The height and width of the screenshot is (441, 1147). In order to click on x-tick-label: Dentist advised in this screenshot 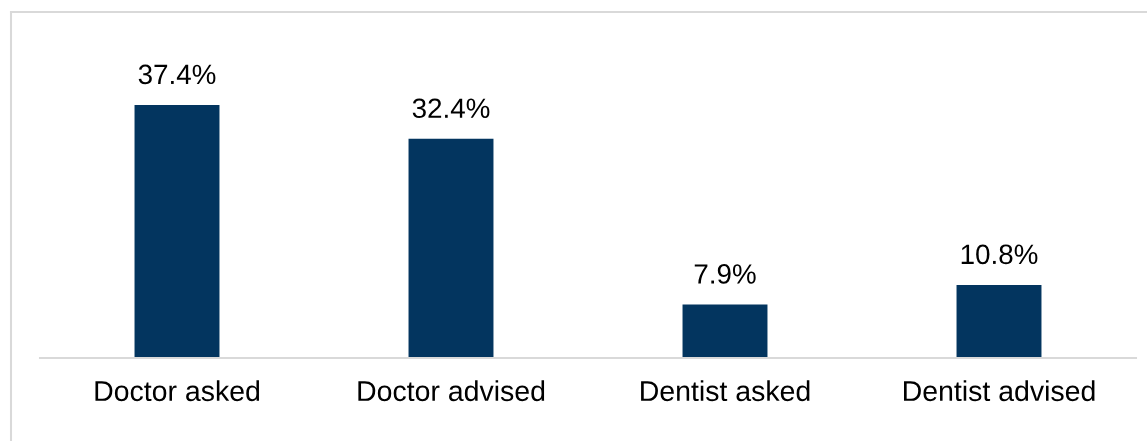, I will do `click(999, 391)`.